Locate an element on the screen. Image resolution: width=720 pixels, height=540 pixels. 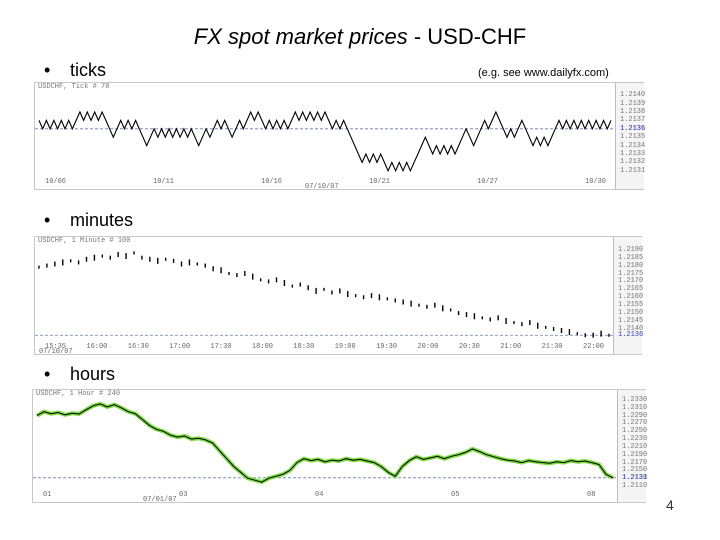
x-tick-label: 19:00 is located at coordinates (345, 347).